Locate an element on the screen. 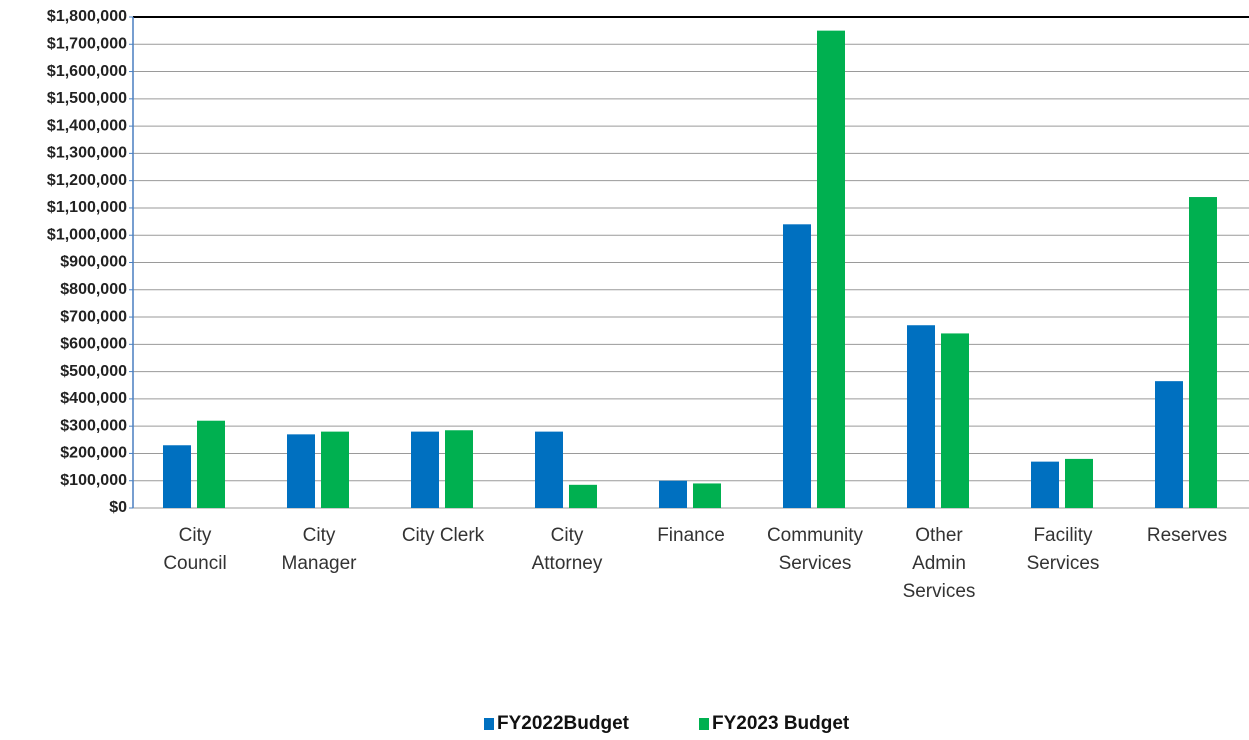 This screenshot has width=1249, height=740. y-tick-label: $1,500,000 is located at coordinates (87, 98).